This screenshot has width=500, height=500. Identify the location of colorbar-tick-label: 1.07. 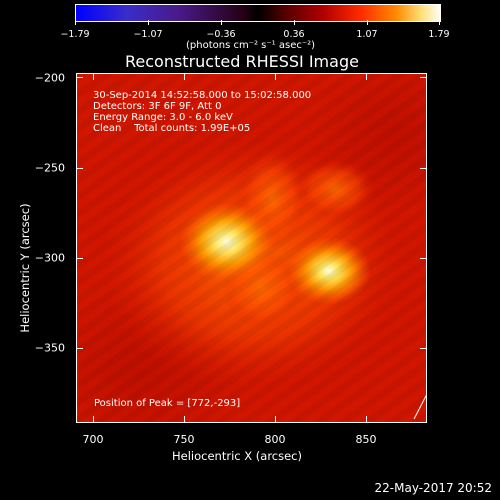
(367, 34).